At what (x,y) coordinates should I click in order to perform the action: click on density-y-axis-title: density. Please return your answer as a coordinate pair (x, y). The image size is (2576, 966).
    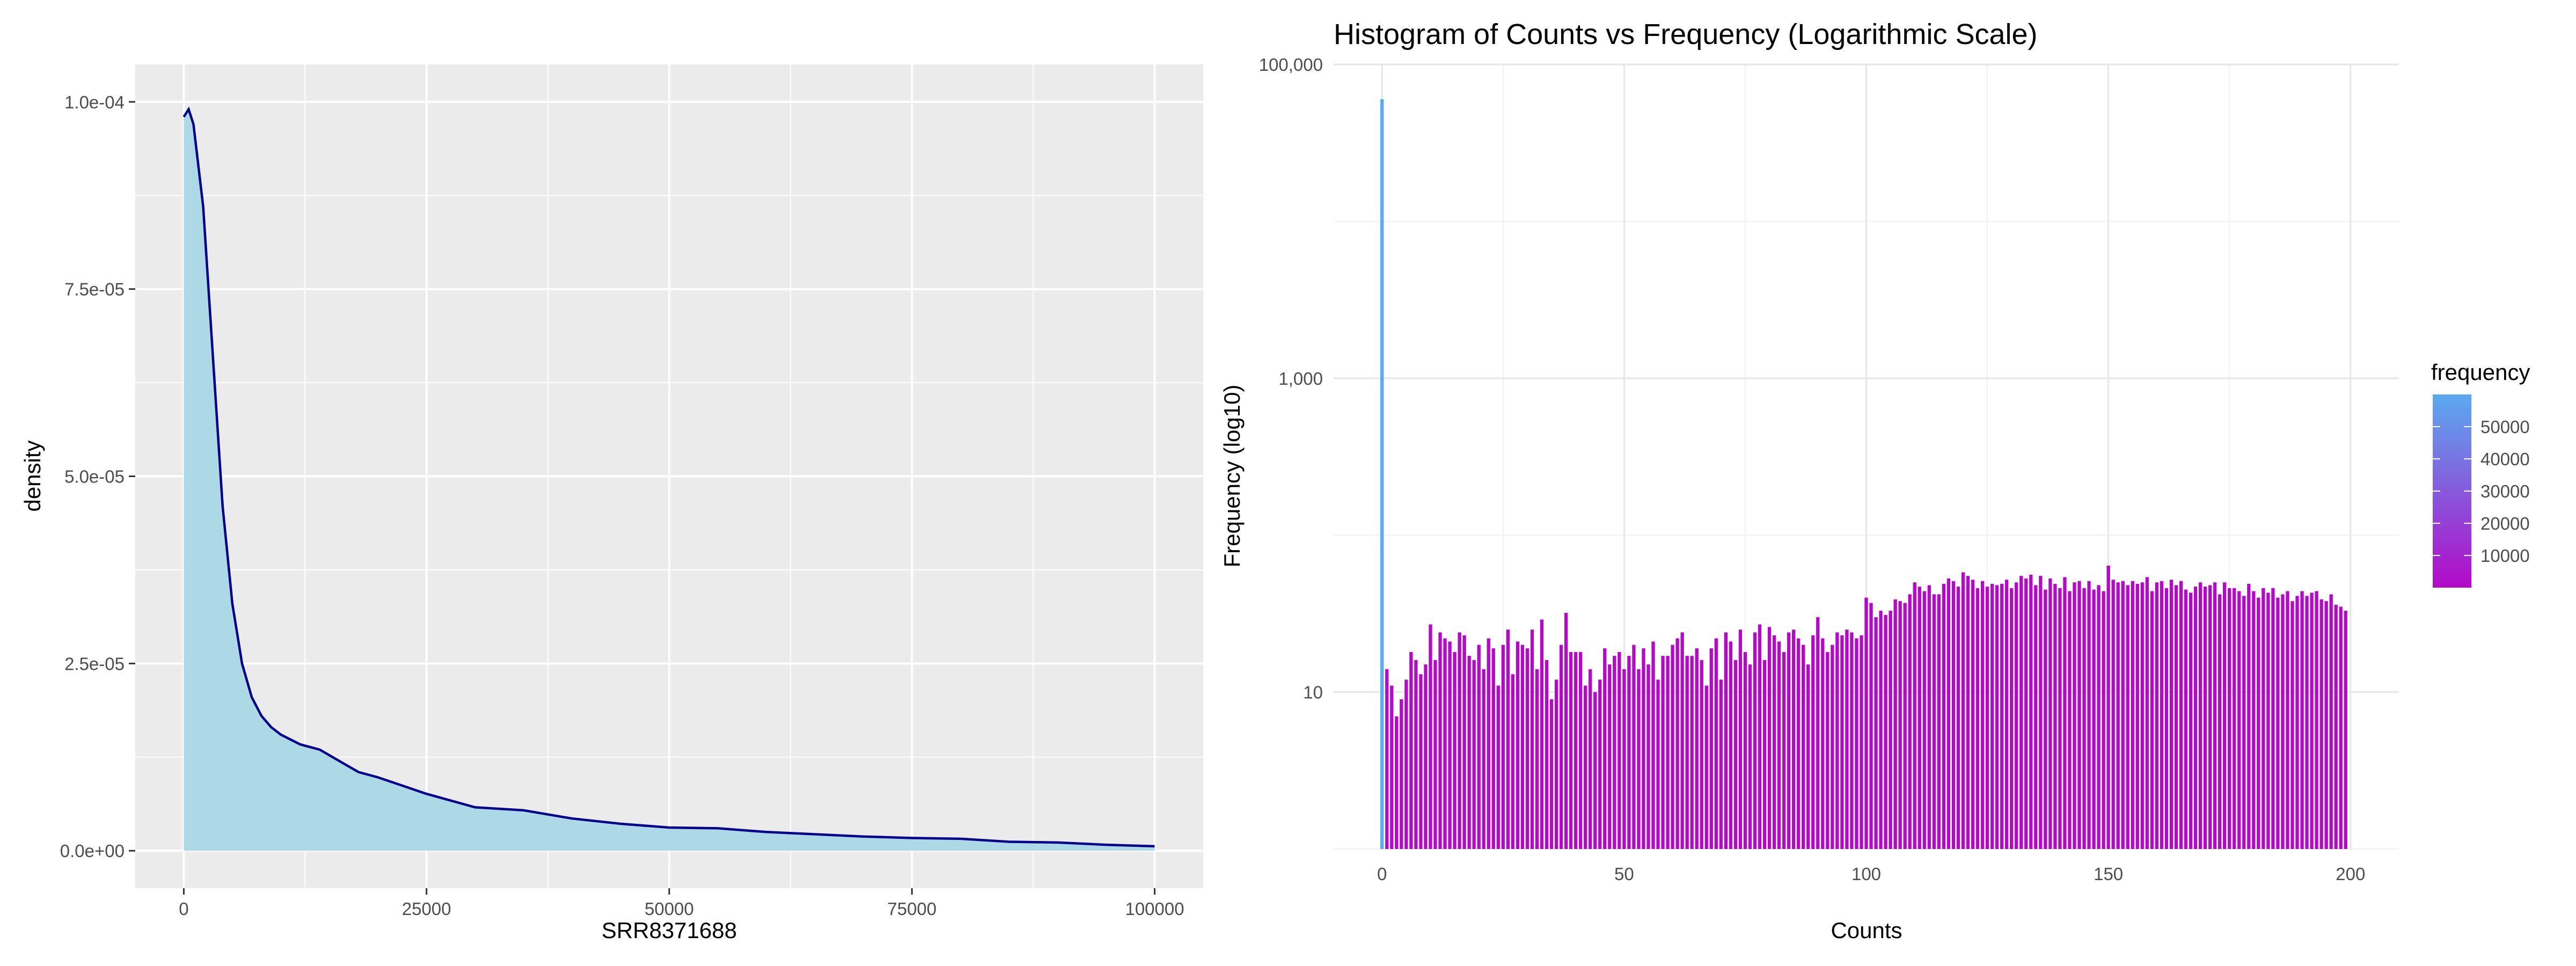
    Looking at the image, I should click on (32, 475).